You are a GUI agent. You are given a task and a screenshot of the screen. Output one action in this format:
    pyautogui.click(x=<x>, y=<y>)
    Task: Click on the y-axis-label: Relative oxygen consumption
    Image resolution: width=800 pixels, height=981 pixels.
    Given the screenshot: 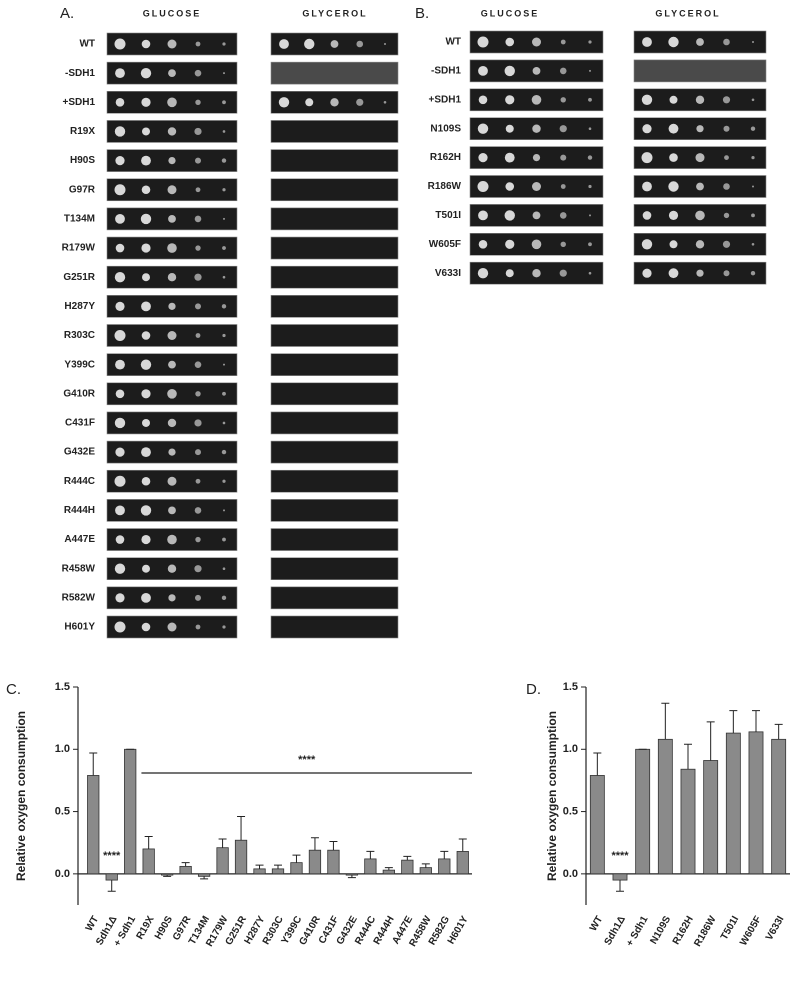 What is the action you would take?
    pyautogui.click(x=21, y=796)
    